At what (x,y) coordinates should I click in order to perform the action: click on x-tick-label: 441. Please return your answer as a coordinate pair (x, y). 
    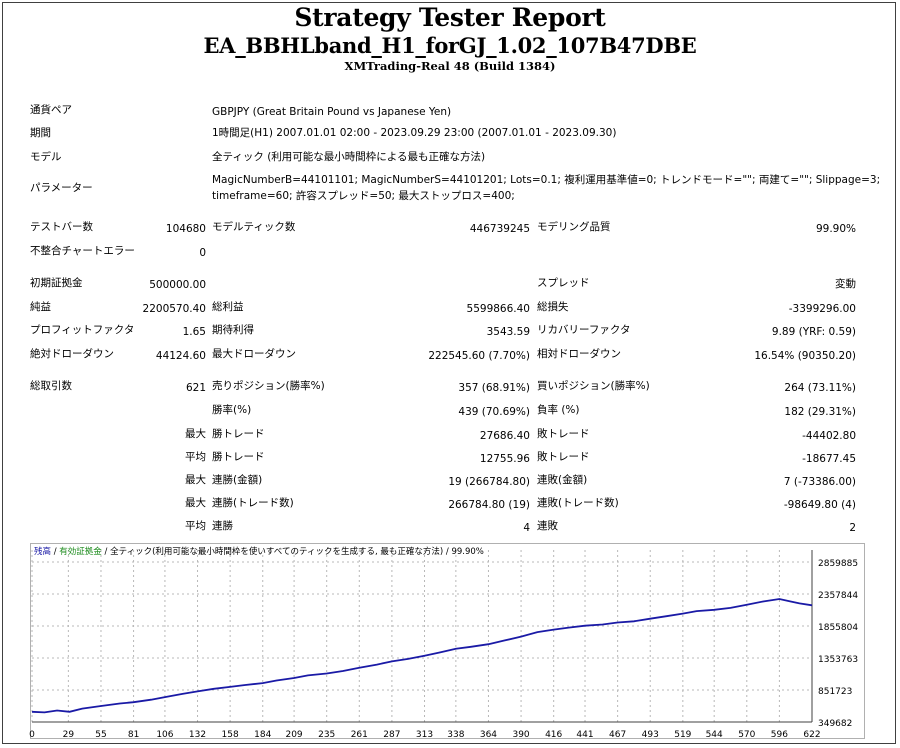
    Looking at the image, I should click on (584, 735).